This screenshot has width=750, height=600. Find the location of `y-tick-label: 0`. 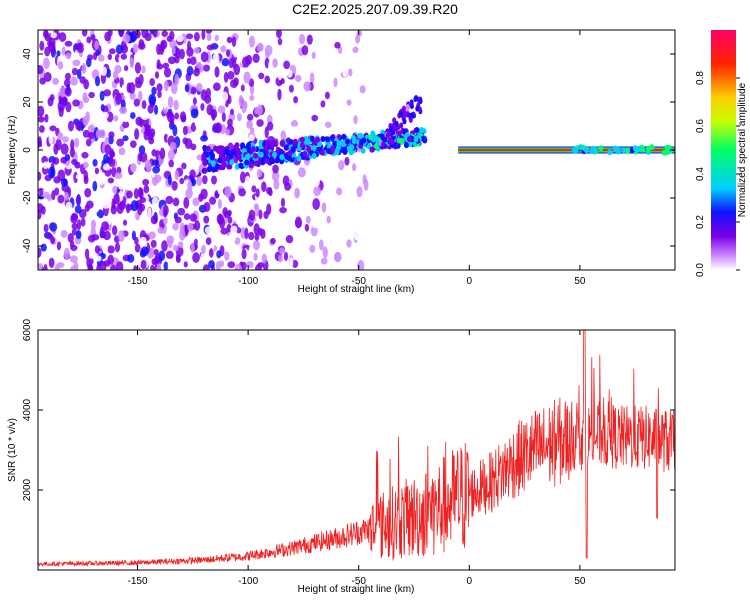

y-tick-label: 0 is located at coordinates (27, 150).